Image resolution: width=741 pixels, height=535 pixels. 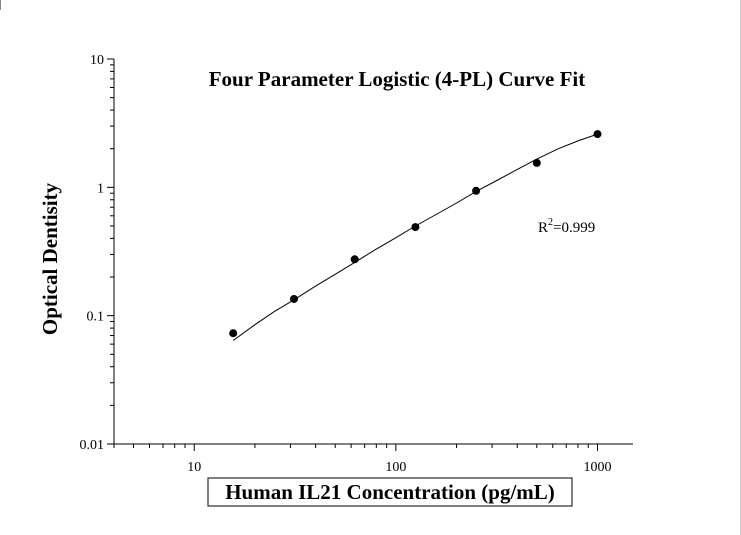 I want to click on x-axis-label-box, so click(x=390, y=492).